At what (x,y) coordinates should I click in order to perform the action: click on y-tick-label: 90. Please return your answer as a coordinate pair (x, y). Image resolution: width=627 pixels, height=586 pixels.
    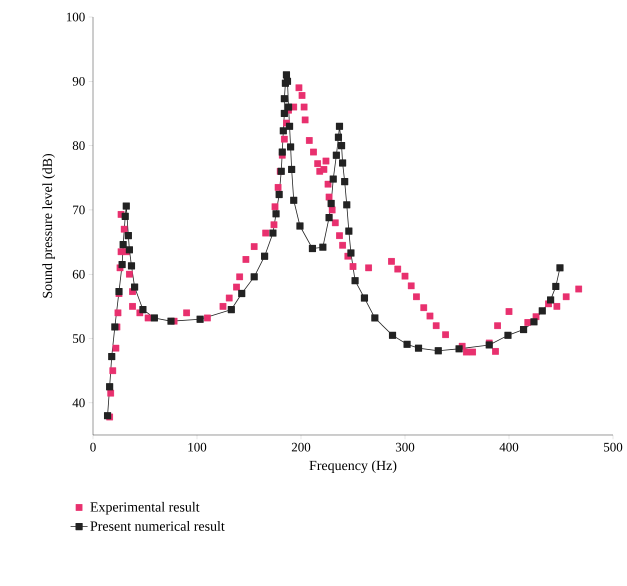
    Looking at the image, I should click on (78, 81).